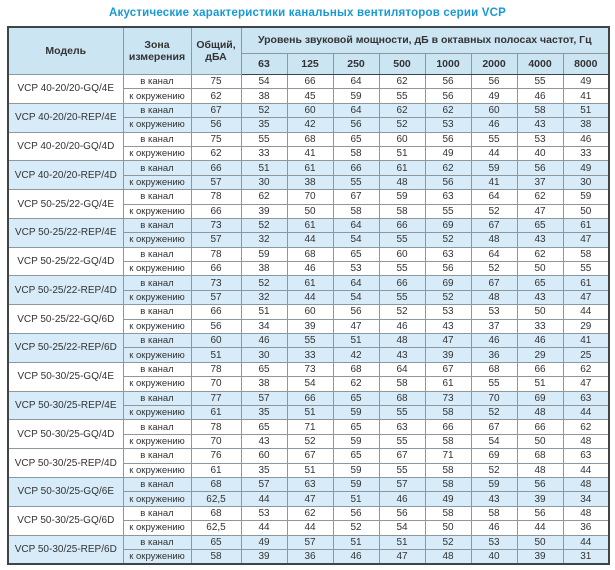  I want to click on model-cell: VCP 40-20/20-REP/4D, so click(65, 175).